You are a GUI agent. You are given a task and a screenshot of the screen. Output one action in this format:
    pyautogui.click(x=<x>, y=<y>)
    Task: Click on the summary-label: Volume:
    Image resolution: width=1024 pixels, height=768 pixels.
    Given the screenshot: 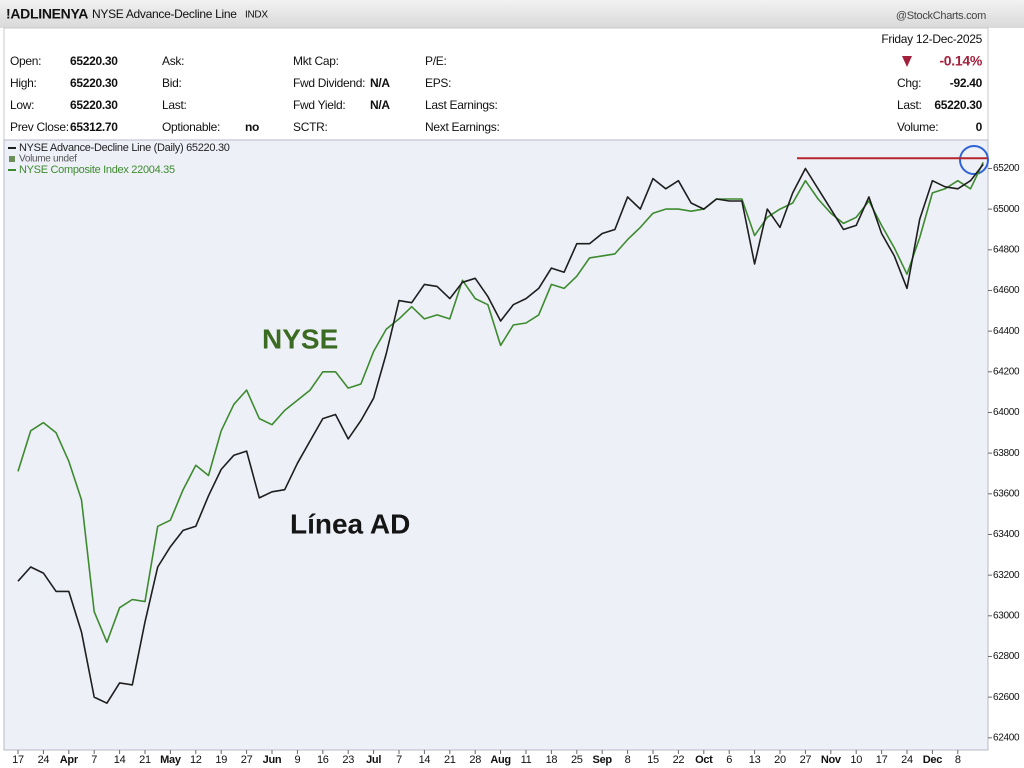 What is the action you would take?
    pyautogui.click(x=917, y=127)
    